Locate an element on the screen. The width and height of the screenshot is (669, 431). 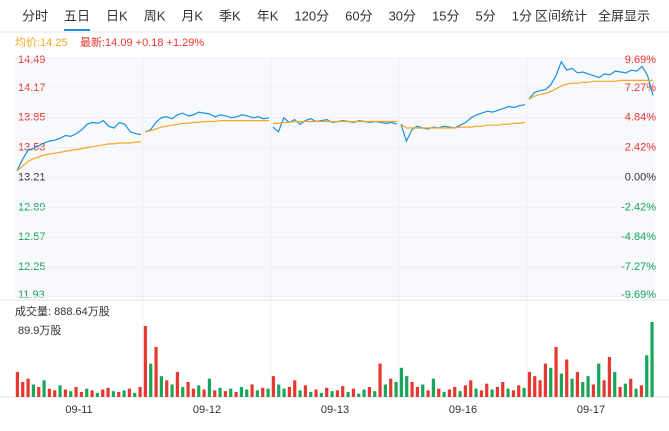
tab: 120分 is located at coordinates (311, 15).